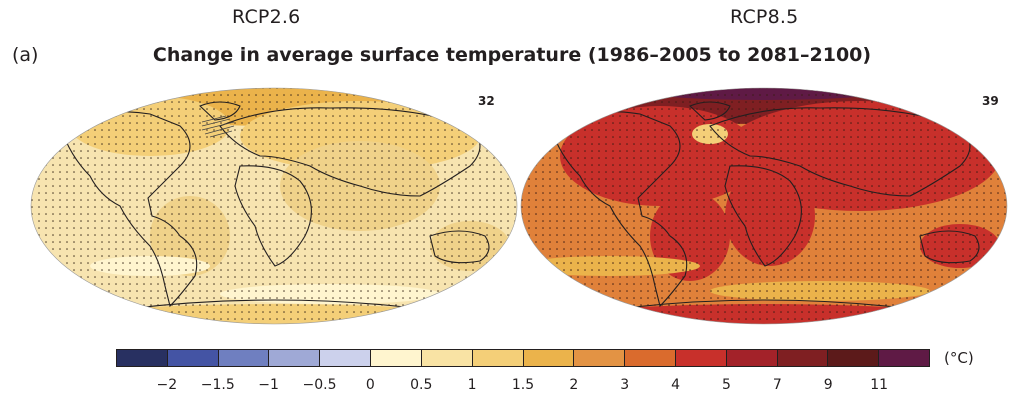 The image size is (1024, 401). I want to click on scenario-label-rcp85: RCP8.5, so click(764, 17).